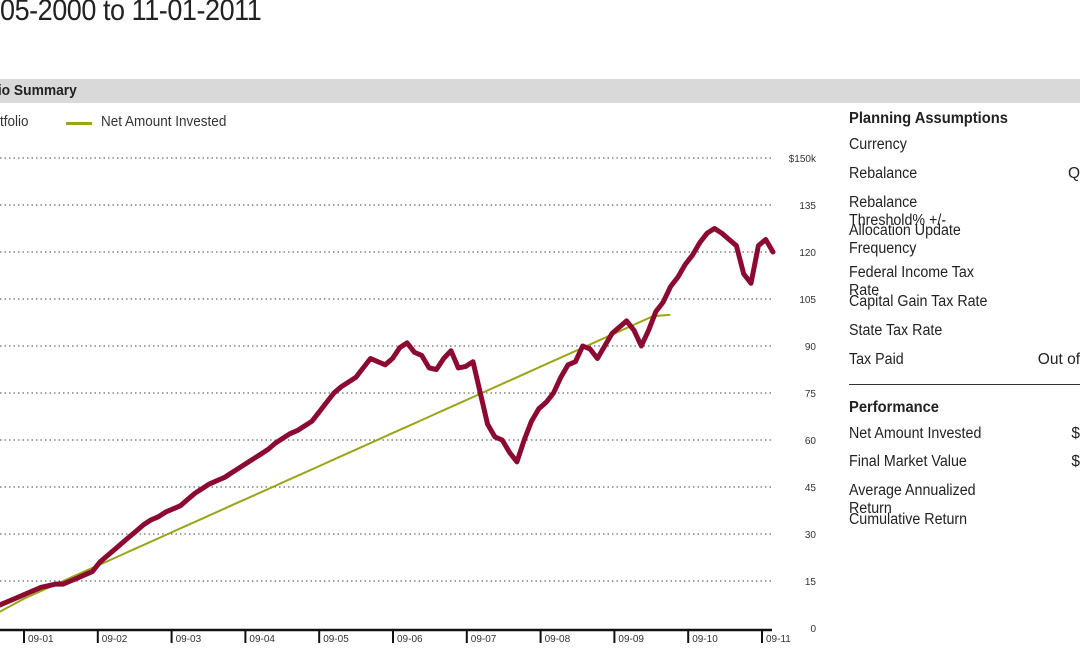 Image resolution: width=1080 pixels, height=654 pixels. I want to click on row-label: Rebalance, so click(883, 173).